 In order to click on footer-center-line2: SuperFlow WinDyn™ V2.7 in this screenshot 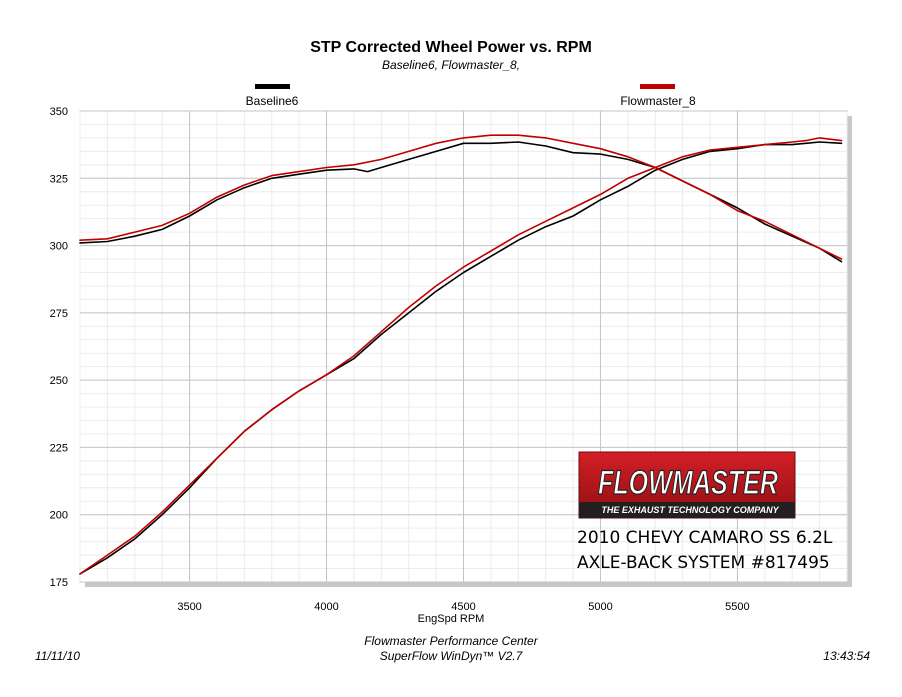, I will do `click(452, 656)`.